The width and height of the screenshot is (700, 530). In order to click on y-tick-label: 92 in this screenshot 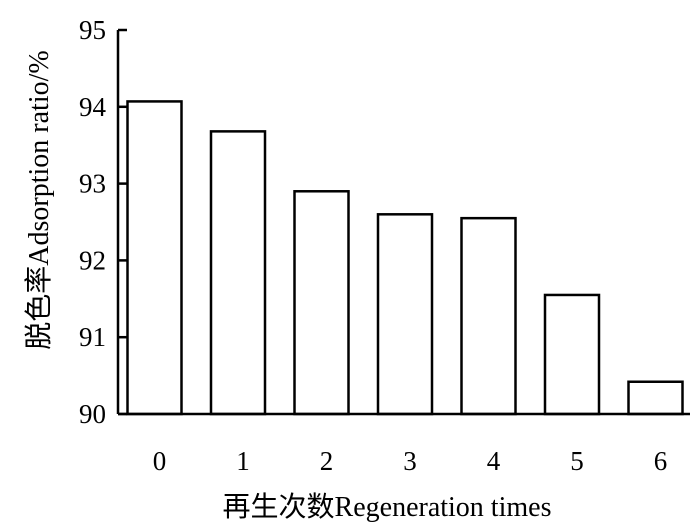, I will do `click(92, 260)`.